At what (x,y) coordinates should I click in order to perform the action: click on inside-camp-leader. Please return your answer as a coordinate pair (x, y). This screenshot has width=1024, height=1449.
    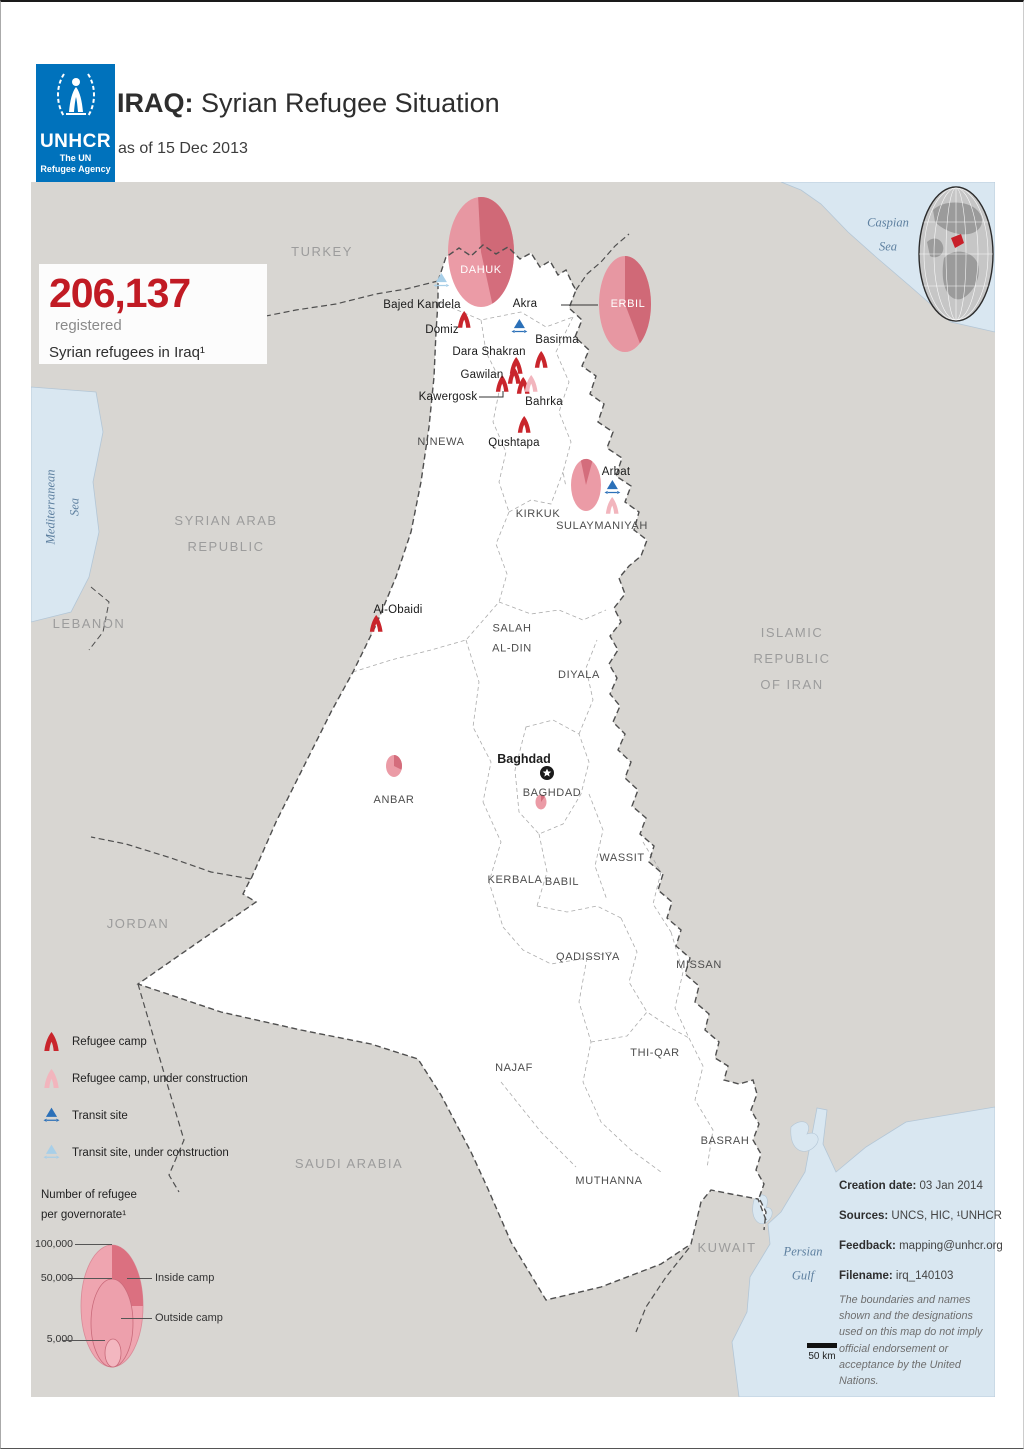
    Looking at the image, I should click on (139, 1278).